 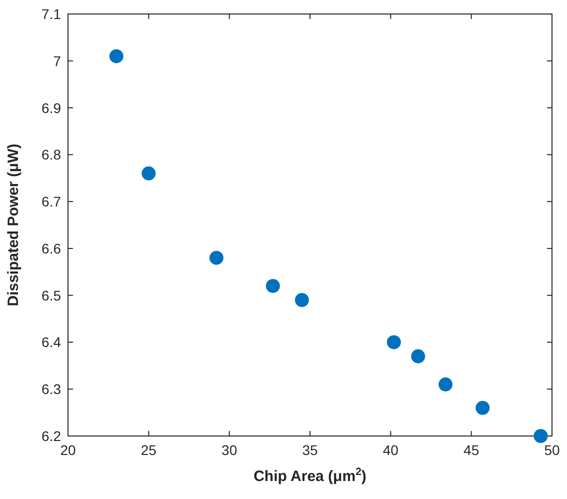 What do you see at coordinates (68, 450) in the screenshot?
I see `x-tick-label: 20` at bounding box center [68, 450].